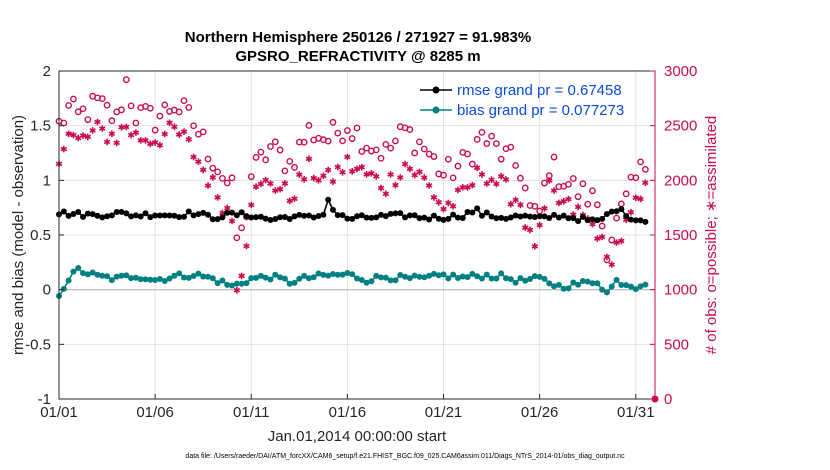 The height and width of the screenshot is (470, 830). I want to click on legend-rmse-label: rmse grand pr = 0.67458, so click(539, 90).